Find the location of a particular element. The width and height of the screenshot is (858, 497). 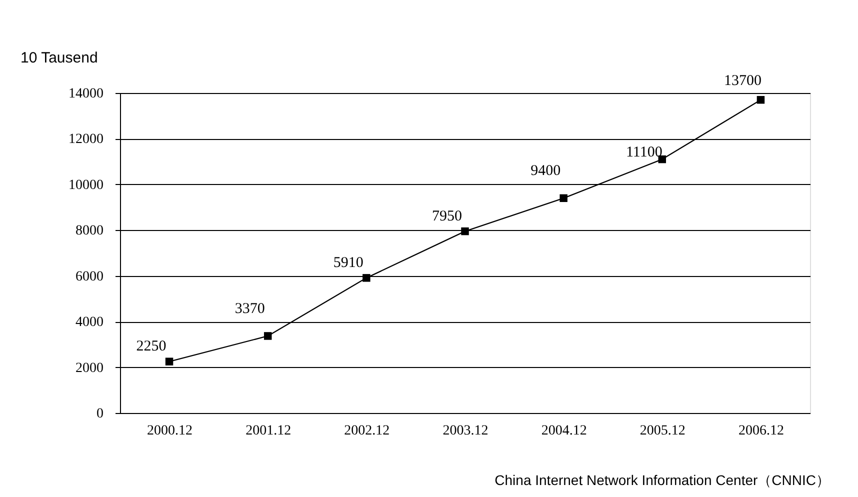

data-label: 9400 is located at coordinates (545, 171).